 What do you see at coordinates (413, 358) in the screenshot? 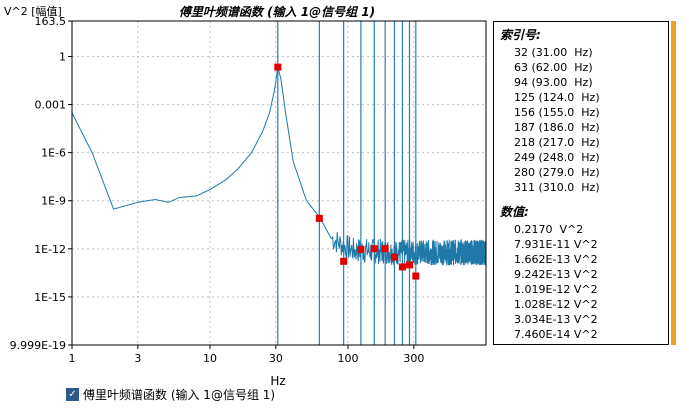
I see `x-tick-label: 300` at bounding box center [413, 358].